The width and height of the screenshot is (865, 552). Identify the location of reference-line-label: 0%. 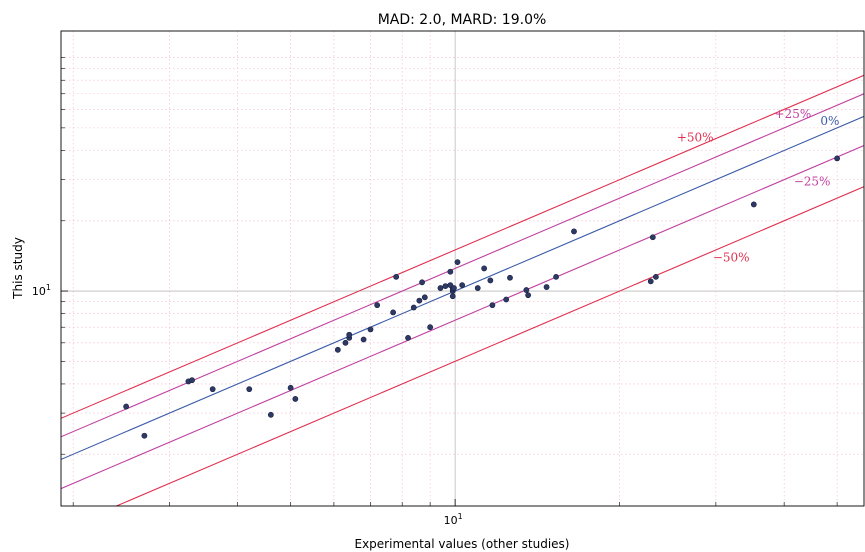
(829, 121).